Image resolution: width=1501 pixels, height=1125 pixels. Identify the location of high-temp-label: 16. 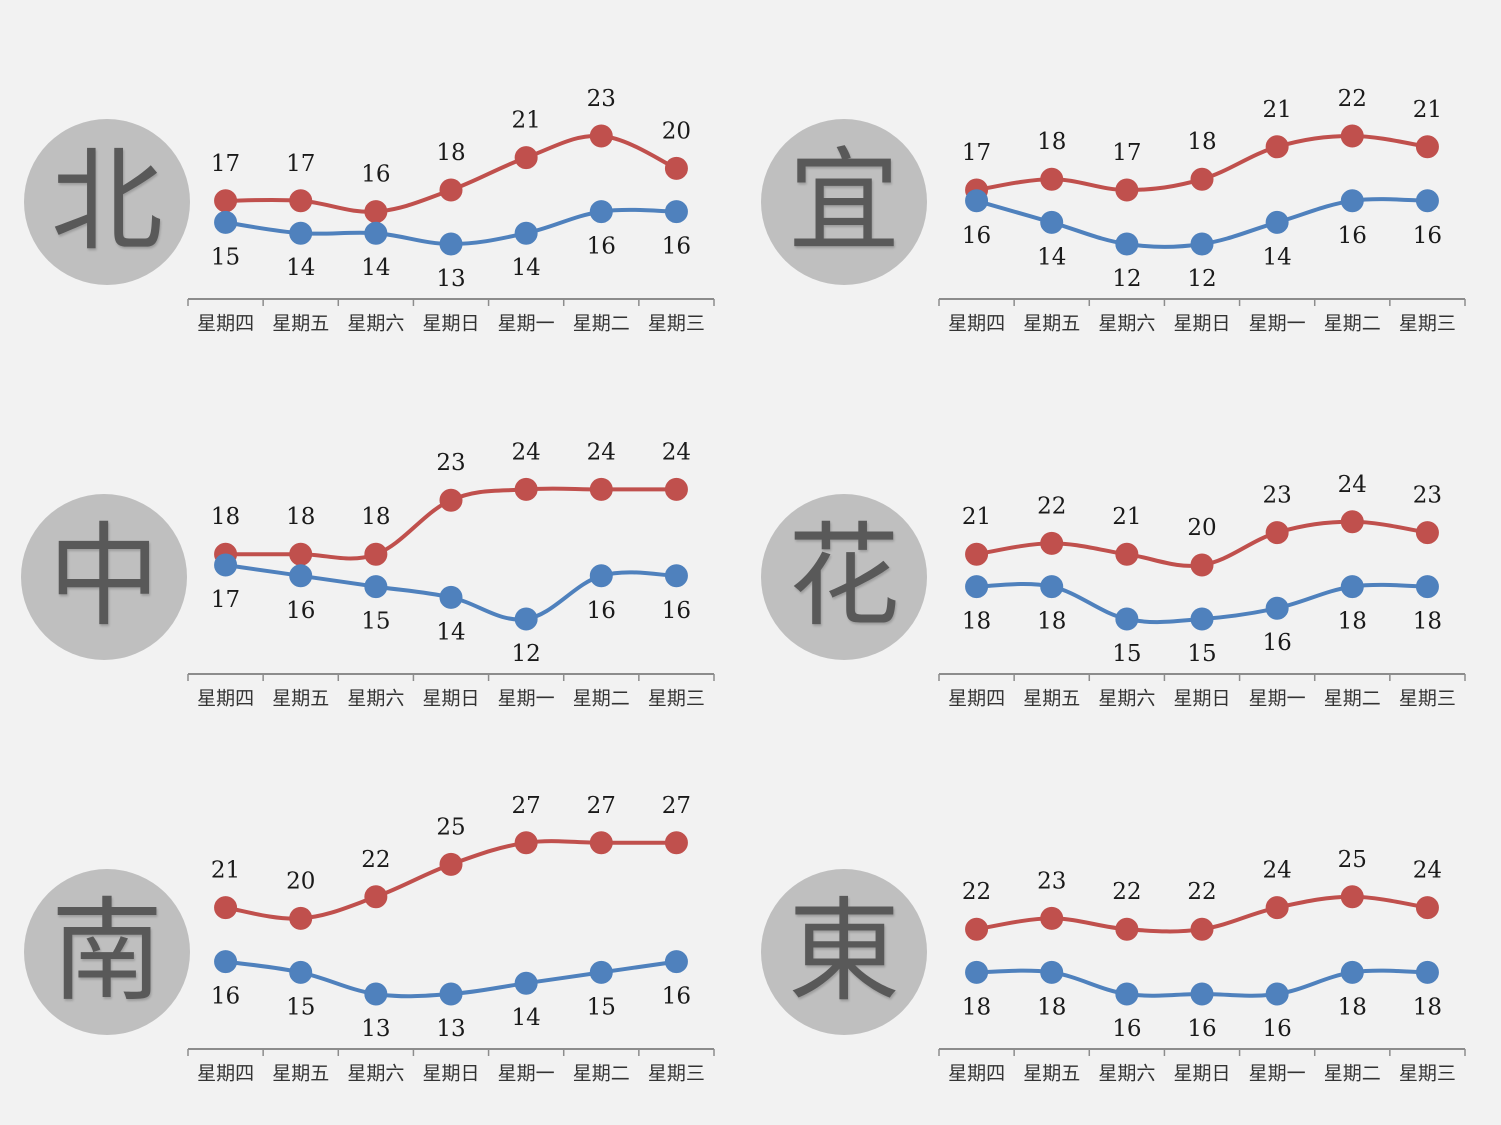
(375, 175).